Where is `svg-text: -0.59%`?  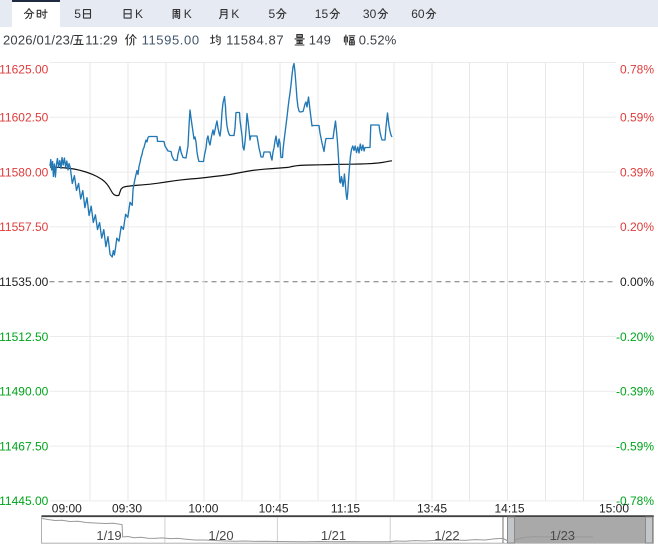 svg-text: -0.59% is located at coordinates (635, 446).